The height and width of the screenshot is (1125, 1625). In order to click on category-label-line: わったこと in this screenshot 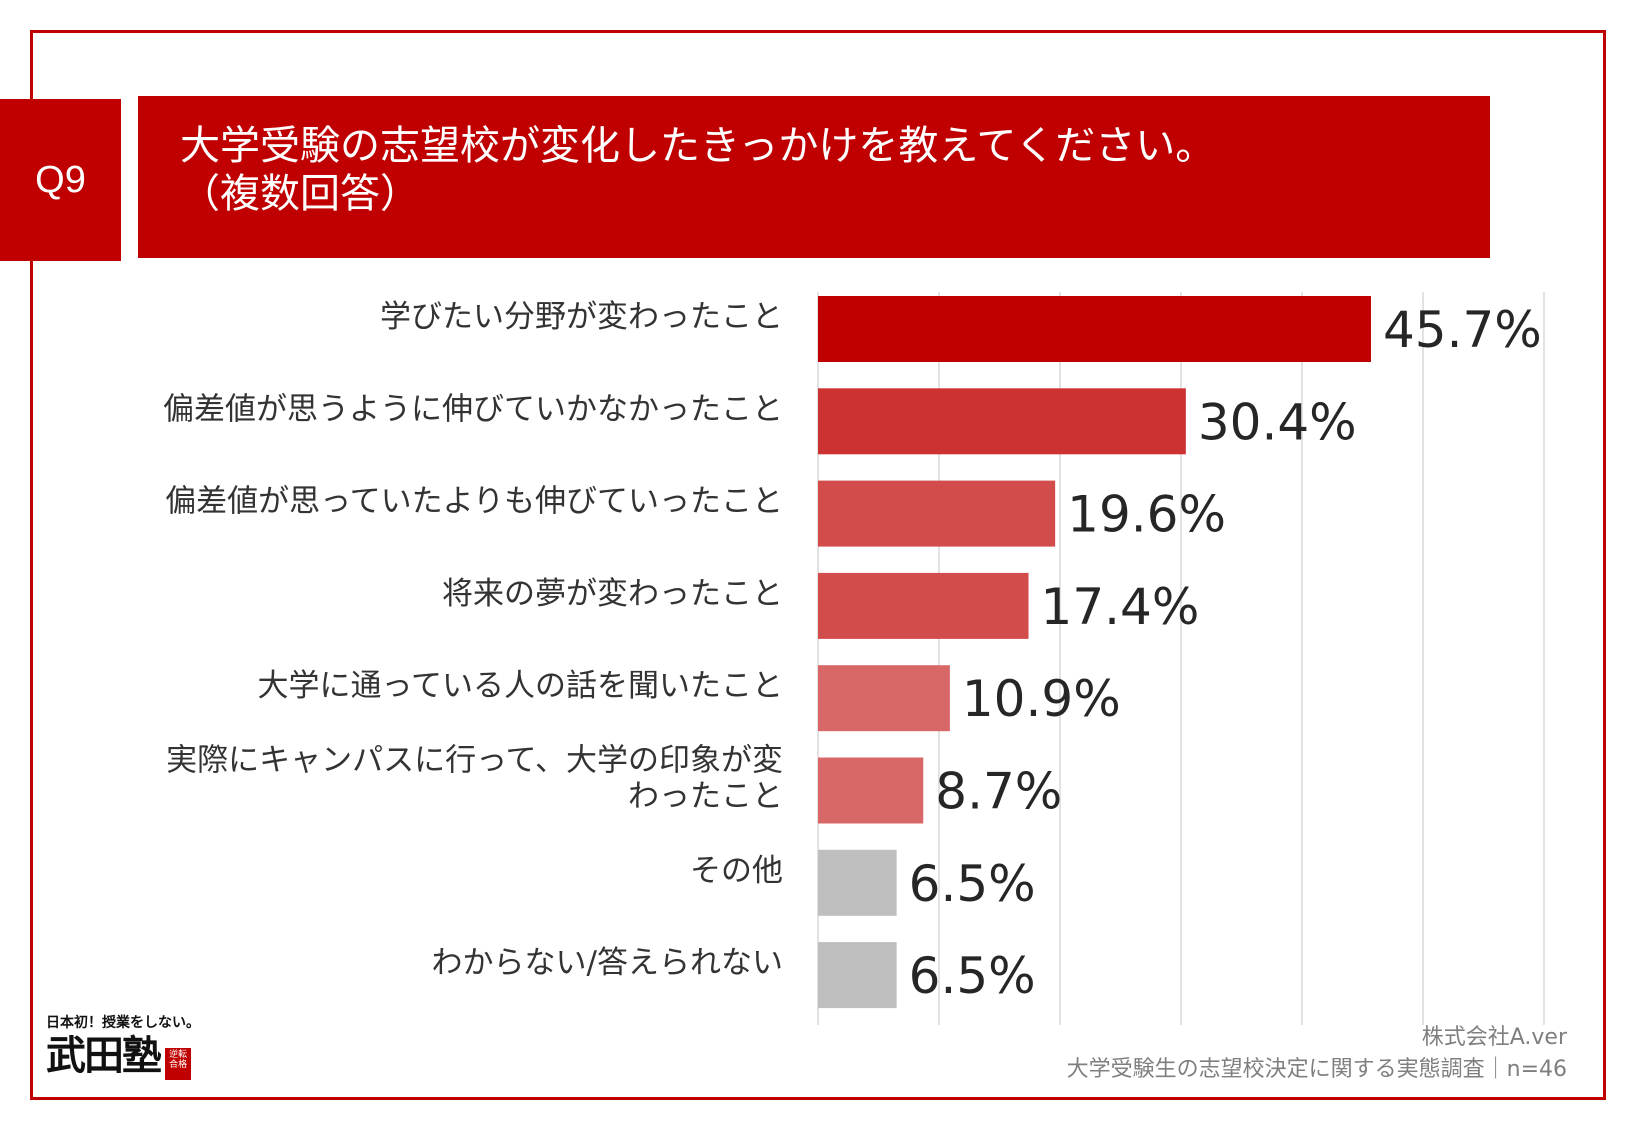, I will do `click(705, 797)`.